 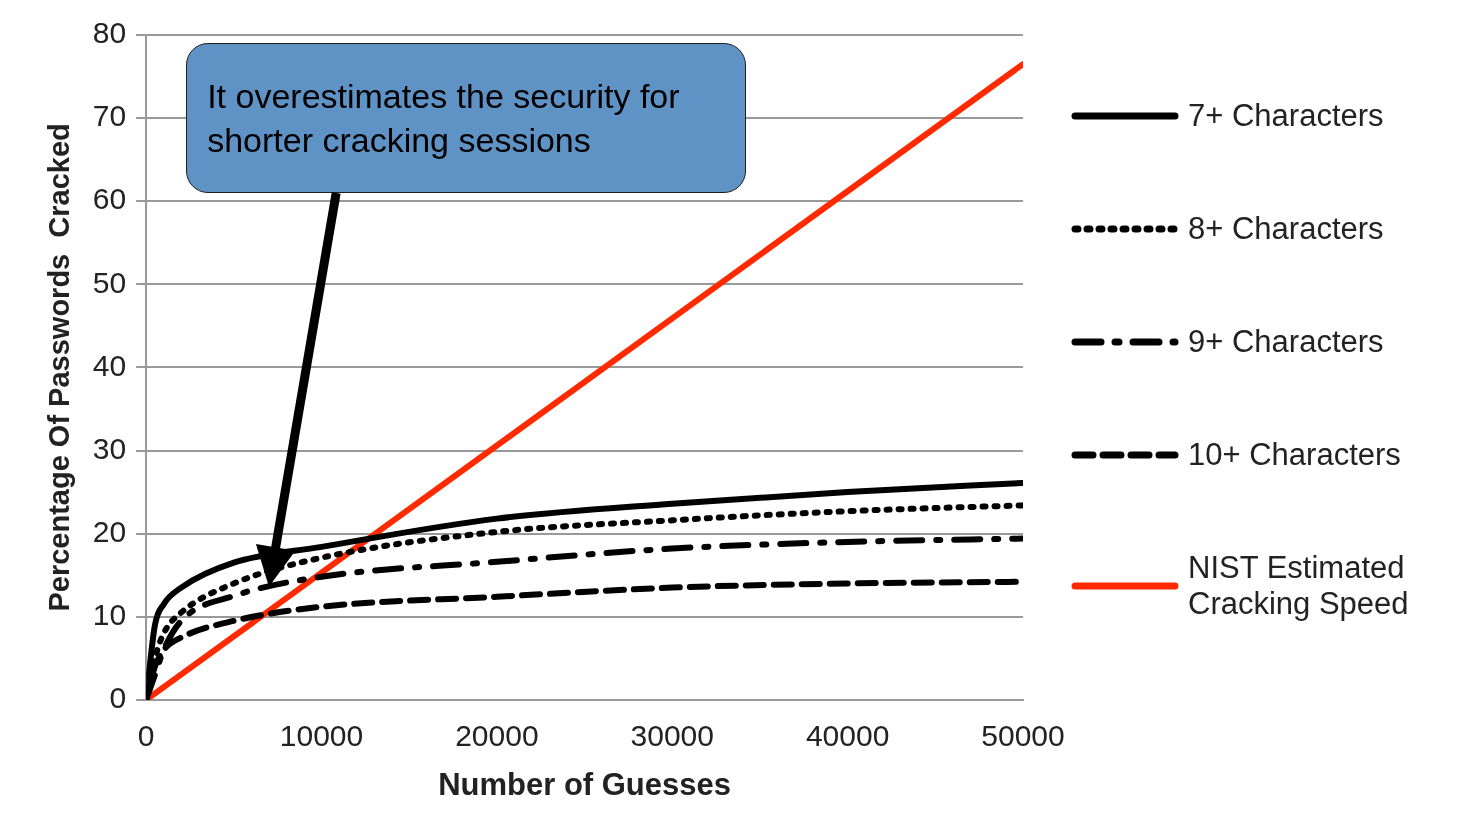 I want to click on x-tick-label: 40000, so click(x=847, y=736).